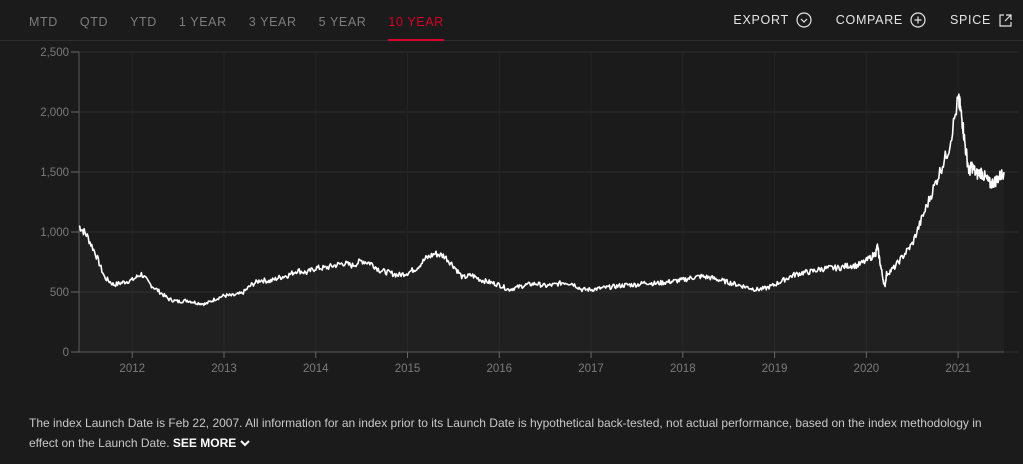  I want to click on external-link-icon, so click(1005, 20).